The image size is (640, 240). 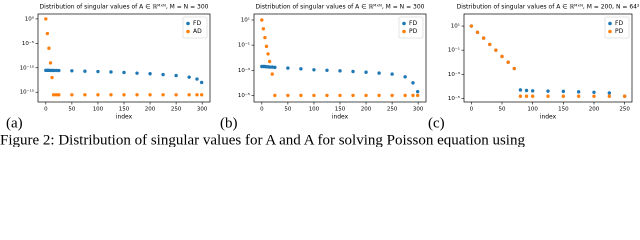 I want to click on y-tick-label: 10⁻¹⁰, so click(x=27, y=67).